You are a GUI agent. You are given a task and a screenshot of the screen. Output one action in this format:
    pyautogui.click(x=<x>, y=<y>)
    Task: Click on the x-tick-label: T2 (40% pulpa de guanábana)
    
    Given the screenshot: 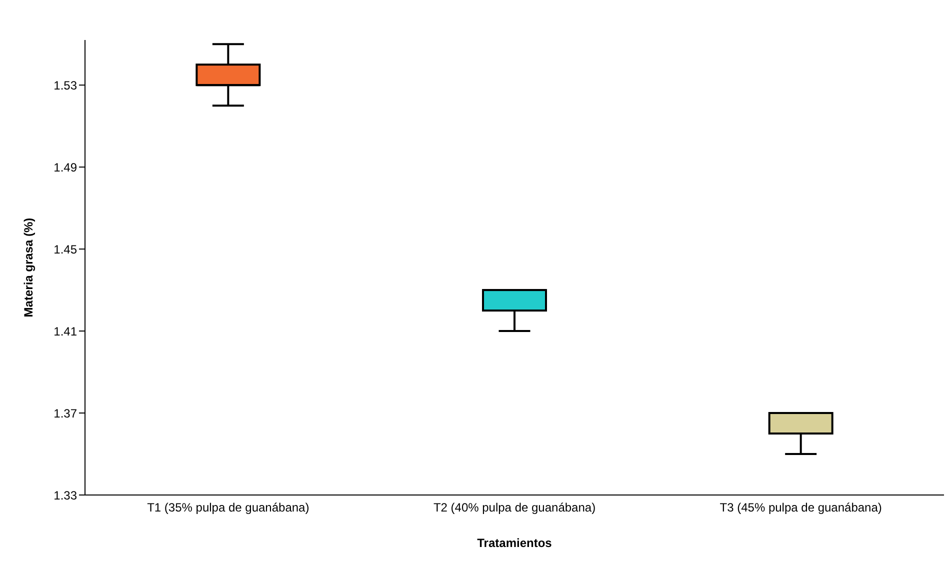 What is the action you would take?
    pyautogui.click(x=514, y=507)
    